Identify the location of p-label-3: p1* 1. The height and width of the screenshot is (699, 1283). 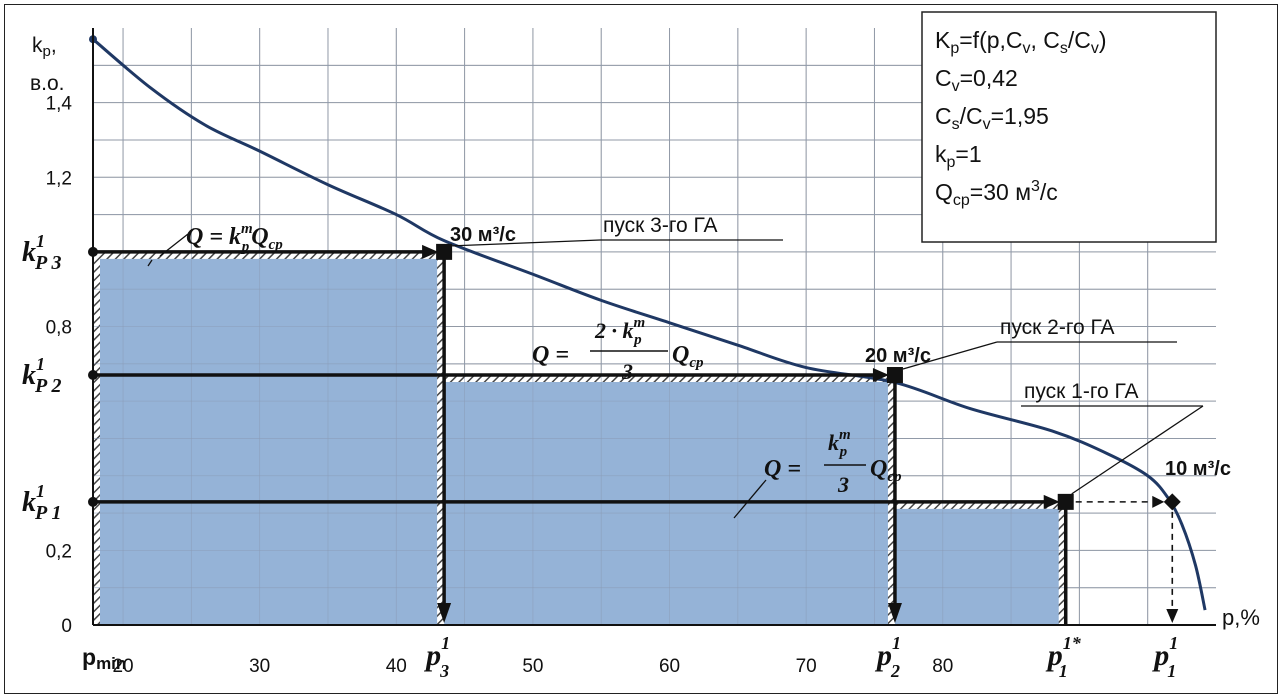
(1063, 657).